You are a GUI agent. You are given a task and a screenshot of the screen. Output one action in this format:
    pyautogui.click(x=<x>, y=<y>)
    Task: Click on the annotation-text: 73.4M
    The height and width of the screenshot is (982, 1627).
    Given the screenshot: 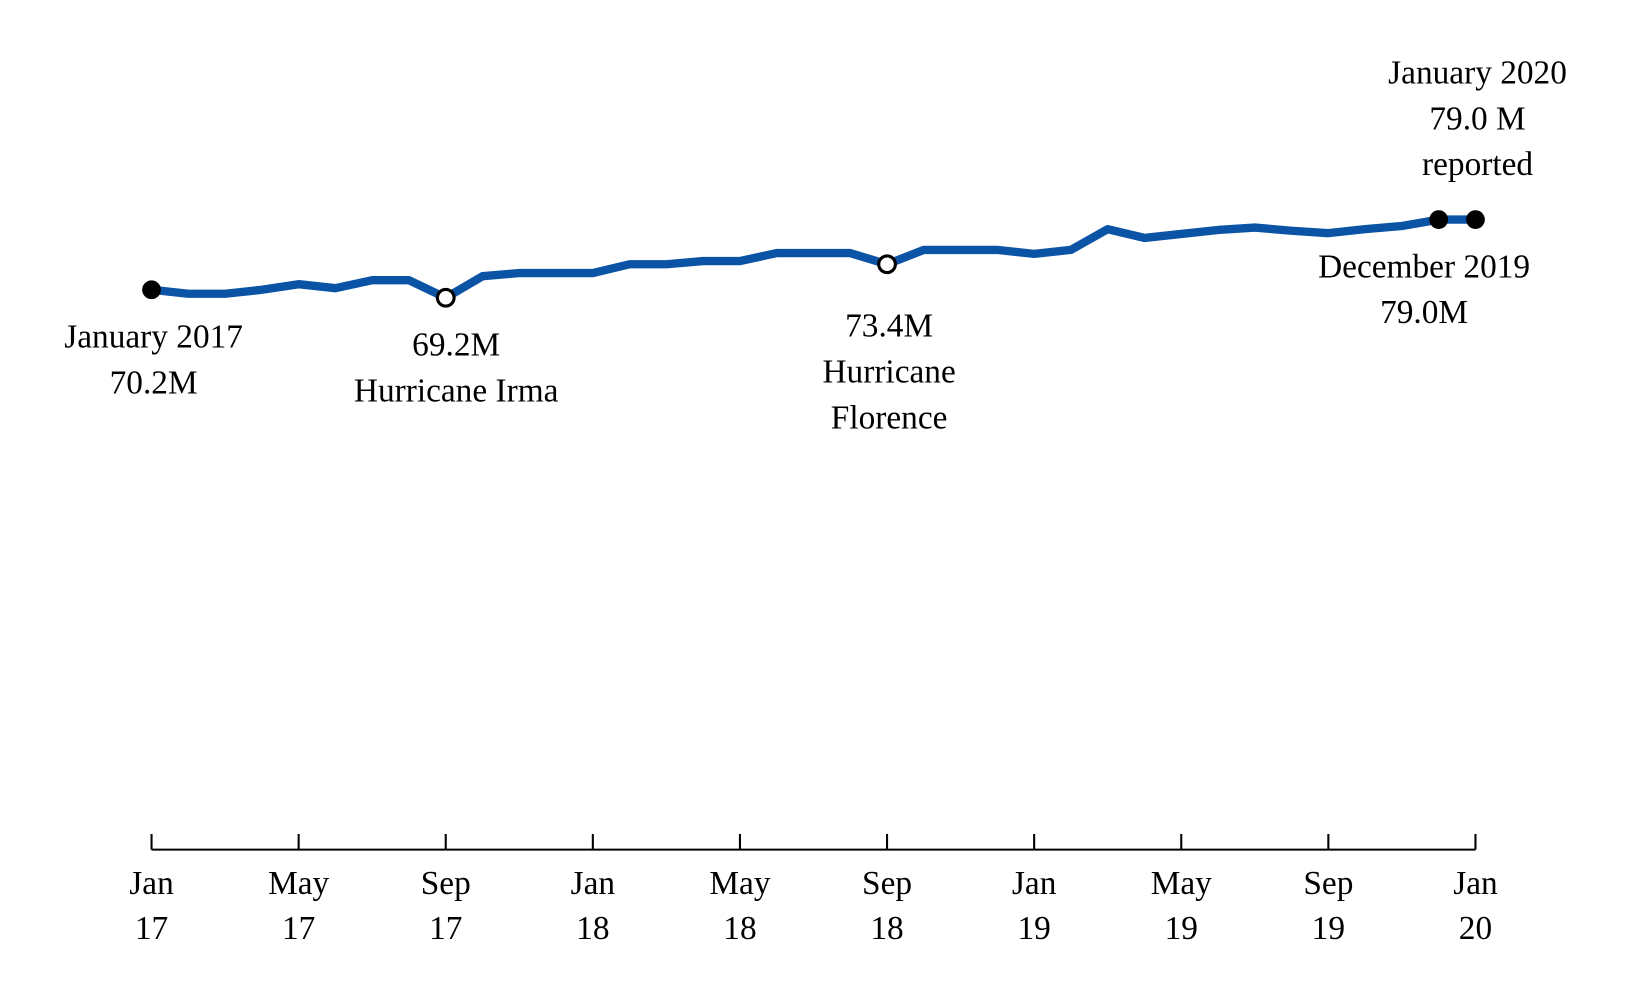 What is the action you would take?
    pyautogui.click(x=889, y=326)
    